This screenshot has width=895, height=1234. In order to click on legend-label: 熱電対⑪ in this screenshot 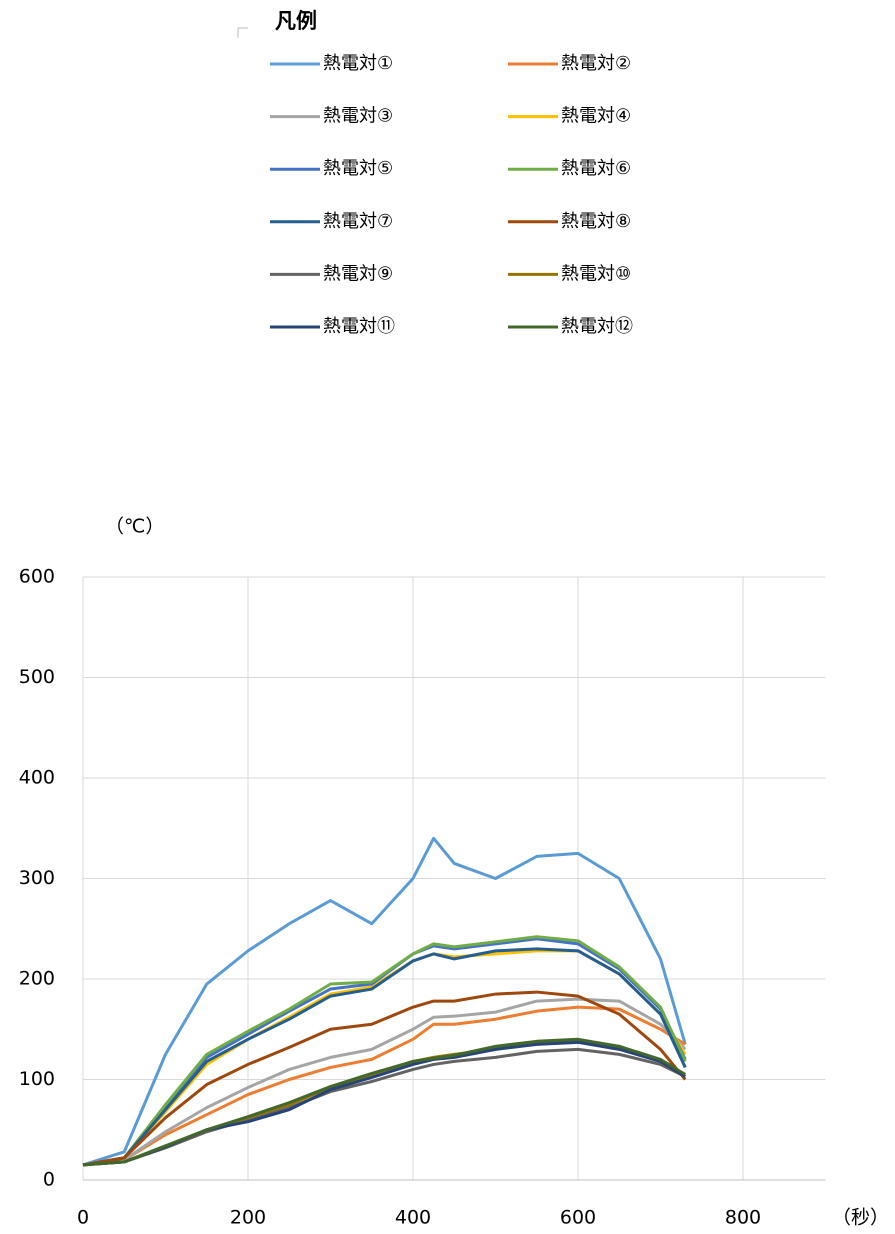, I will do `click(359, 326)`.